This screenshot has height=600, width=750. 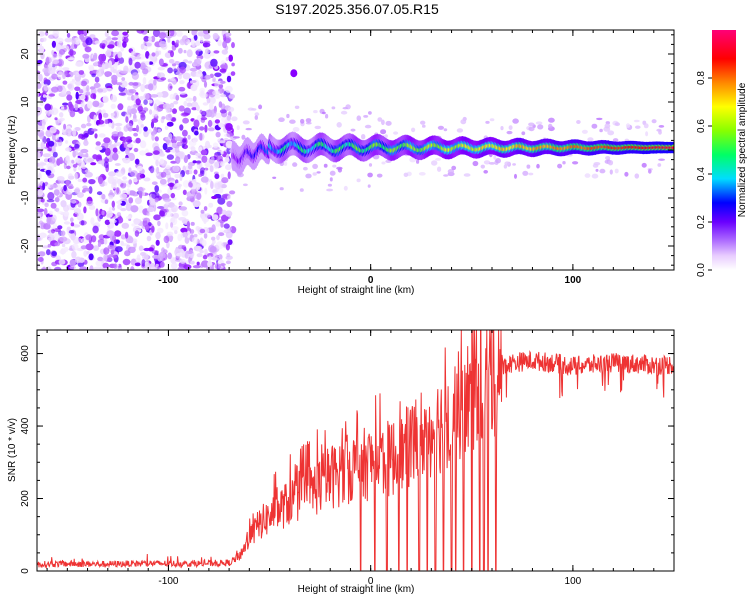 What do you see at coordinates (371, 280) in the screenshot?
I see `spectrogram-x-tick-label: 0` at bounding box center [371, 280].